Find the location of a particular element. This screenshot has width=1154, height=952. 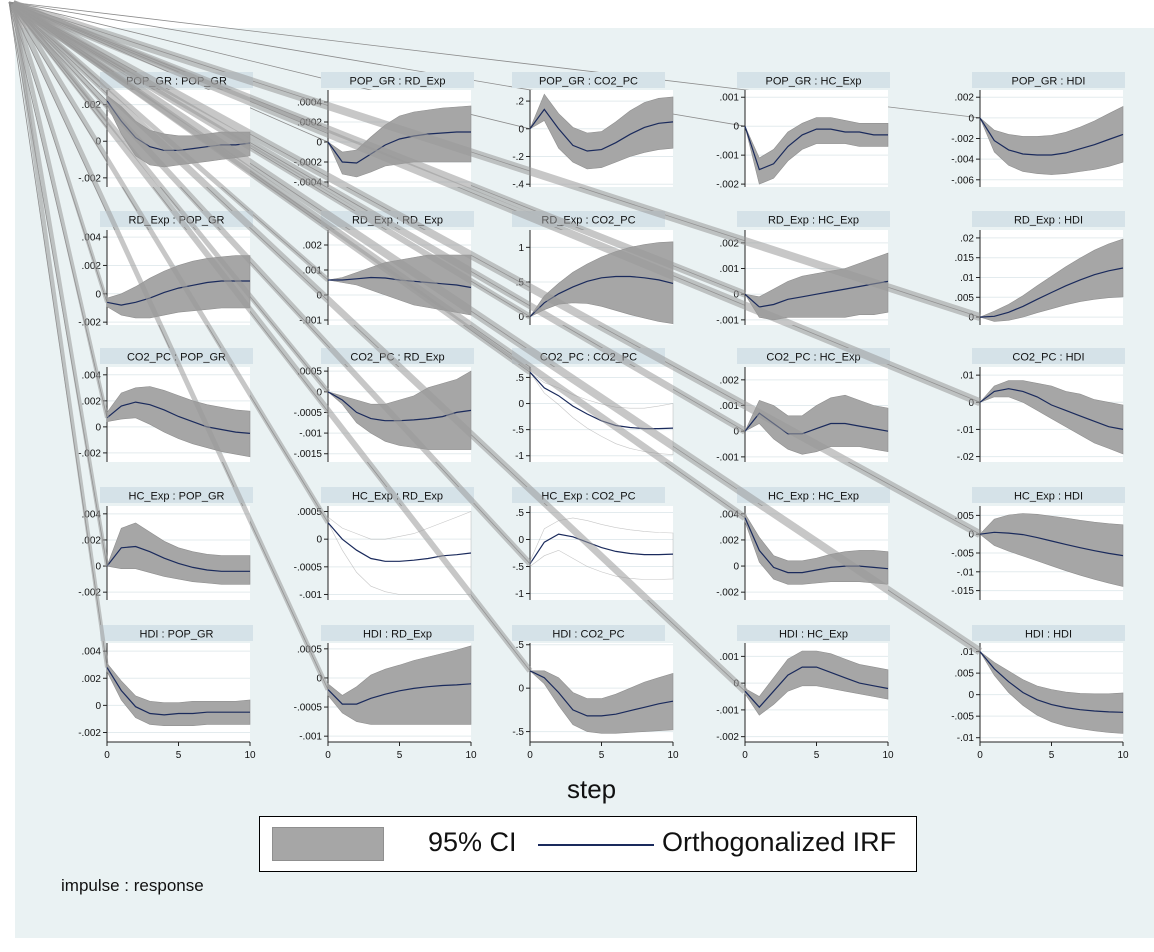

irf-panel: POP_GR : HDI .002 0 -.002 -.004 -.006 is located at coordinates (1038, 129).